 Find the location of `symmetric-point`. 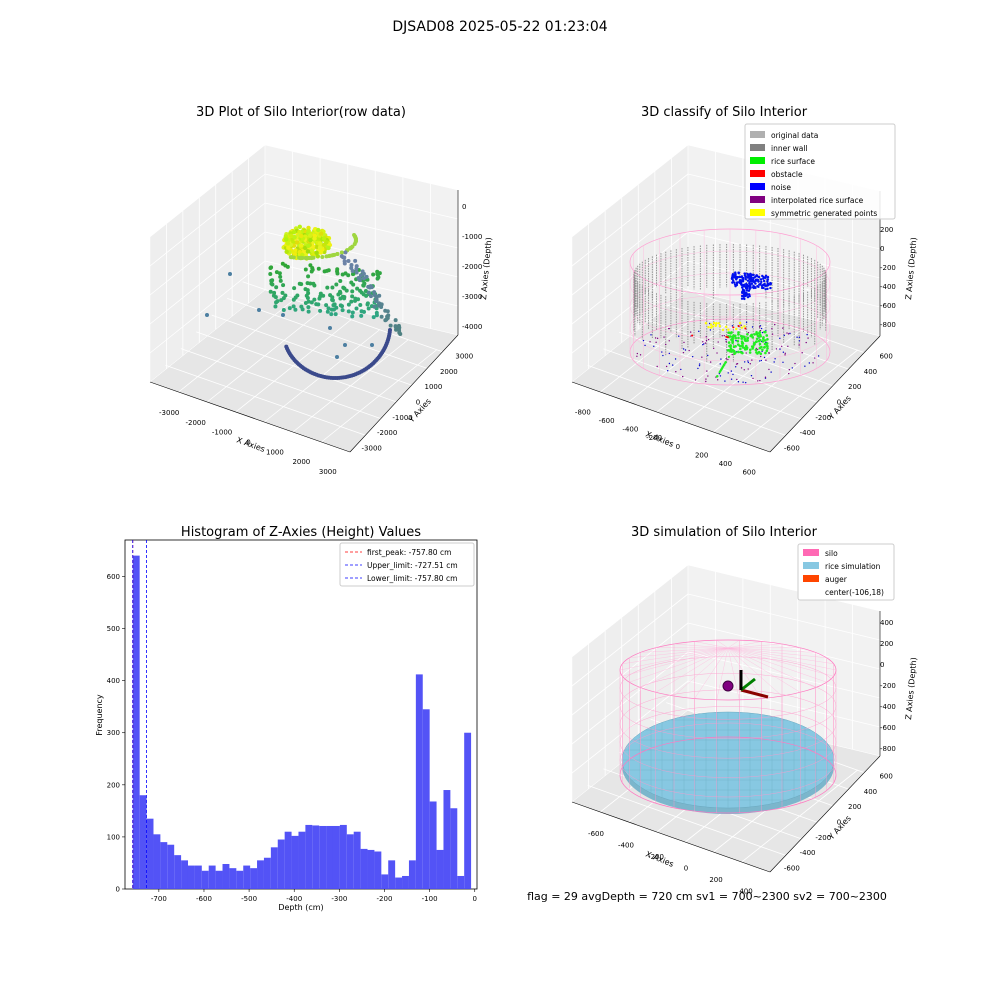

symmetric-point is located at coordinates (742, 327).